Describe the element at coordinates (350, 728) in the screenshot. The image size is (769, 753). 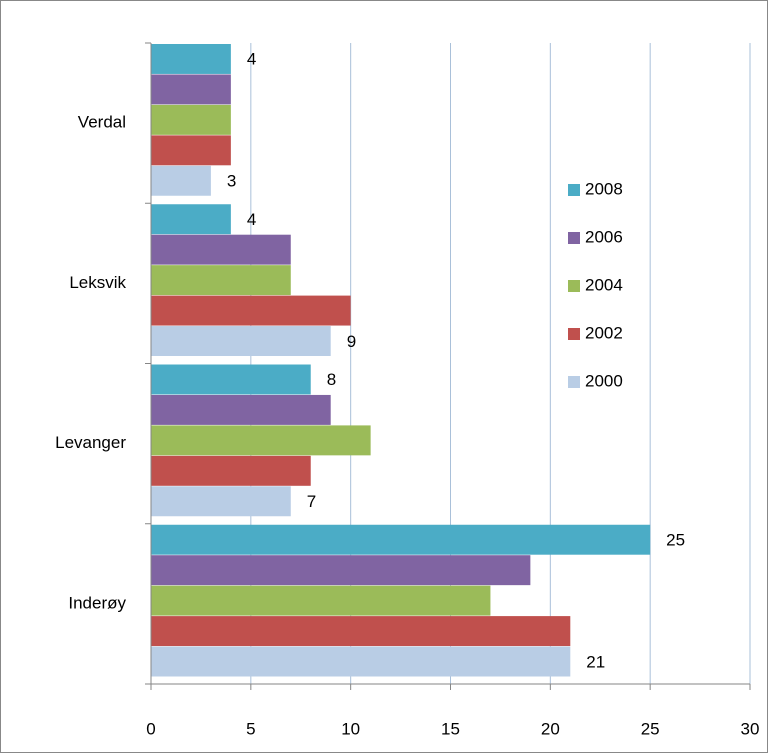
I see `x-tick-label: 10` at that location.